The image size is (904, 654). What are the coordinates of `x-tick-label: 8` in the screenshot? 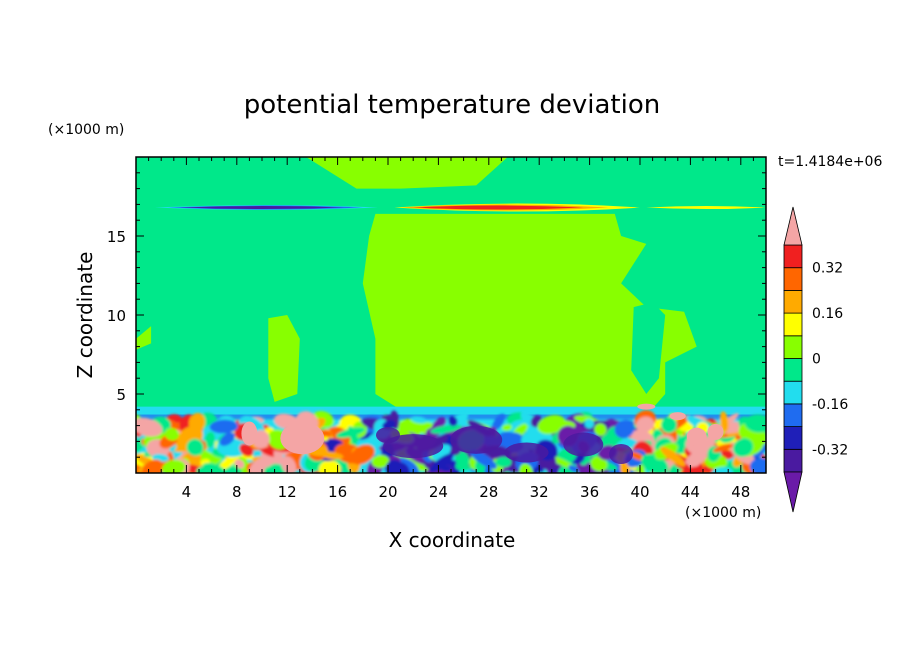 It's located at (237, 492).